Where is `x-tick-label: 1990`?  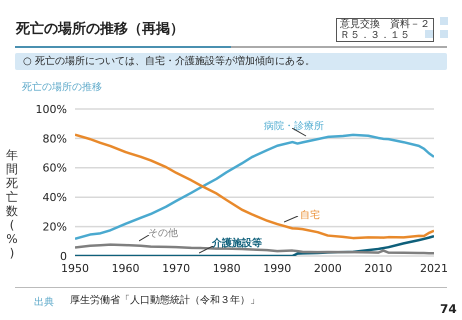
x-tick-label: 1990 is located at coordinates (277, 268).